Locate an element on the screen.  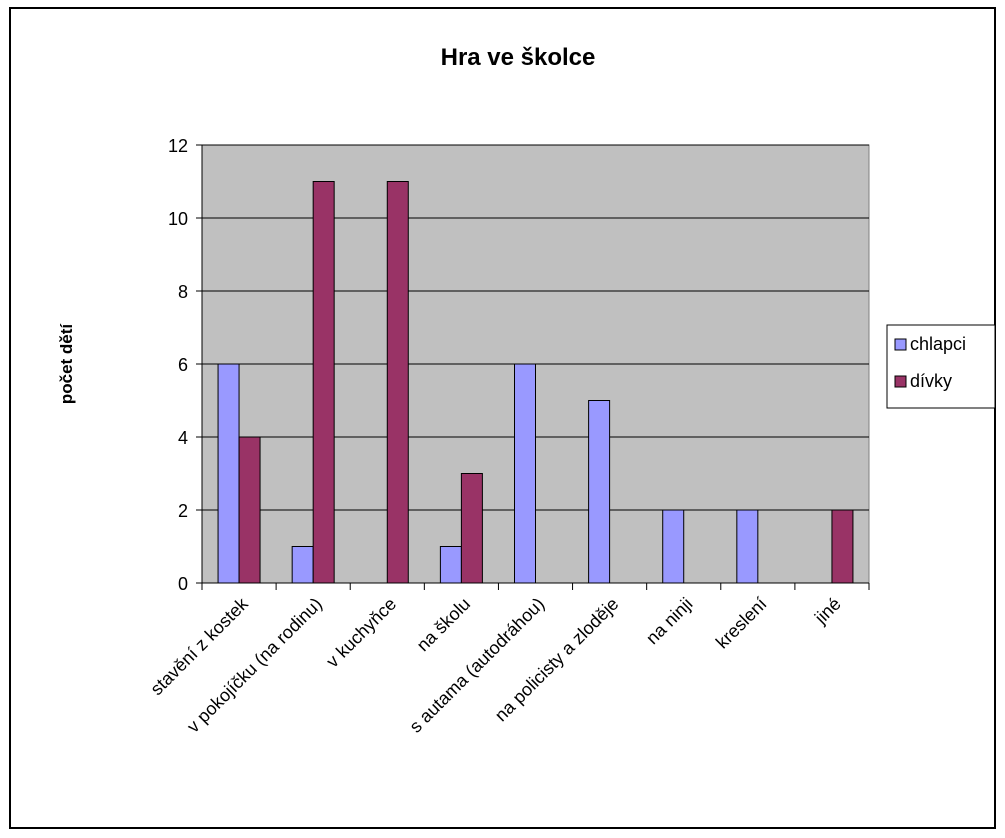
y-tick-label: 8 is located at coordinates (183, 292).